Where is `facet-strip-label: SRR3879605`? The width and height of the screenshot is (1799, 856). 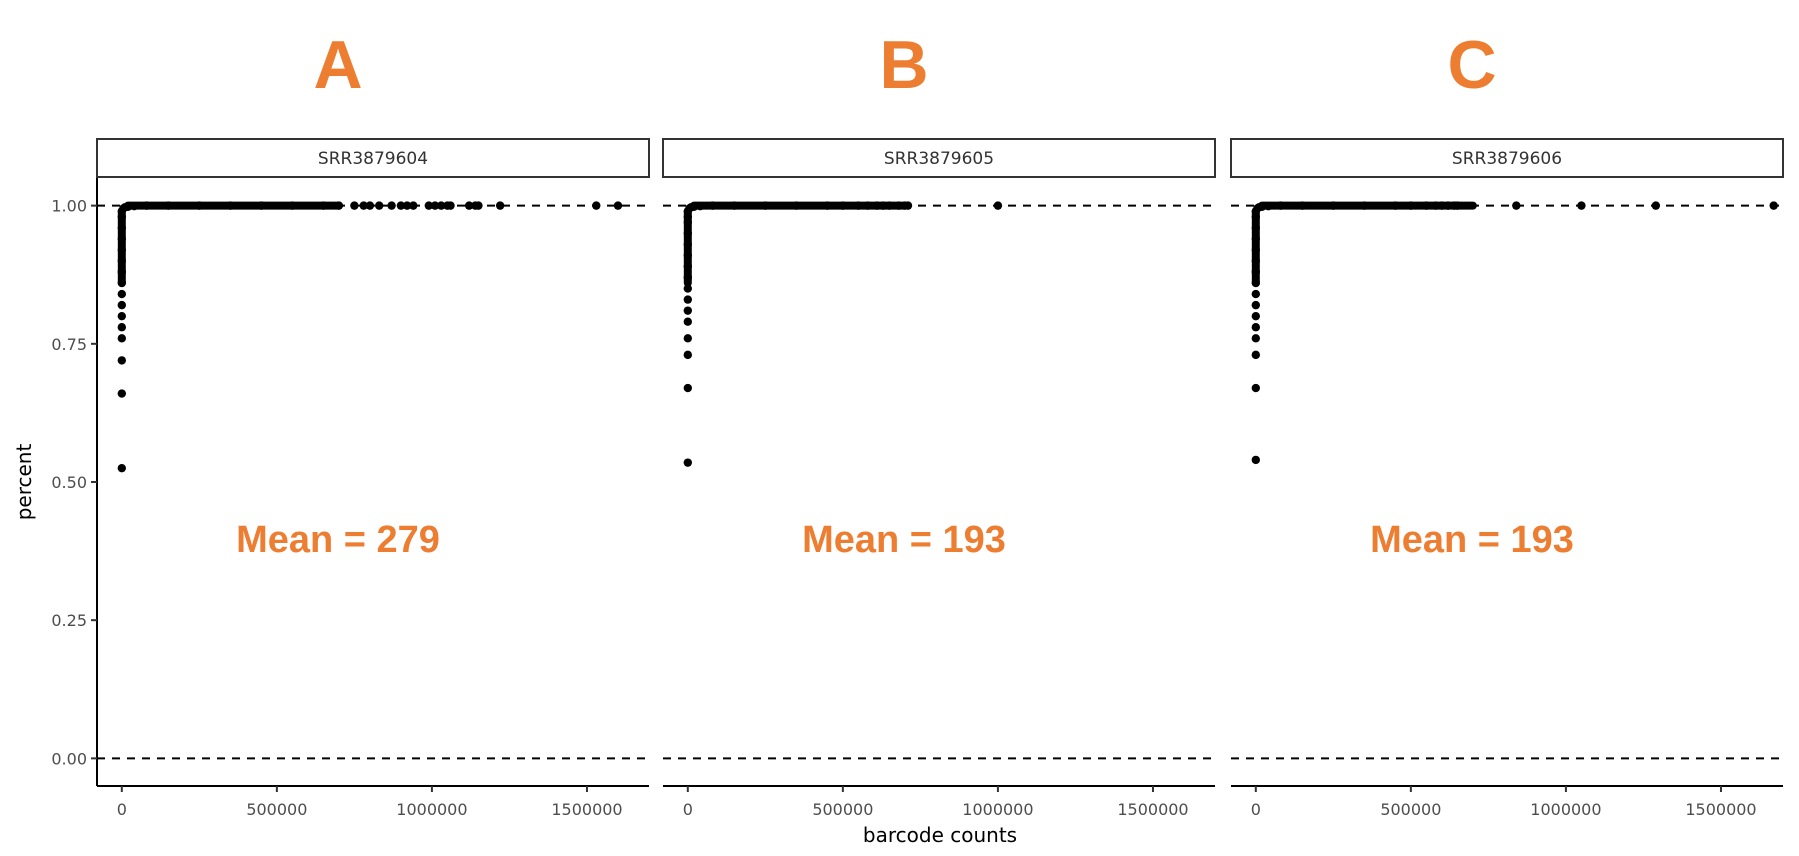 facet-strip-label: SRR3879605 is located at coordinates (939, 159).